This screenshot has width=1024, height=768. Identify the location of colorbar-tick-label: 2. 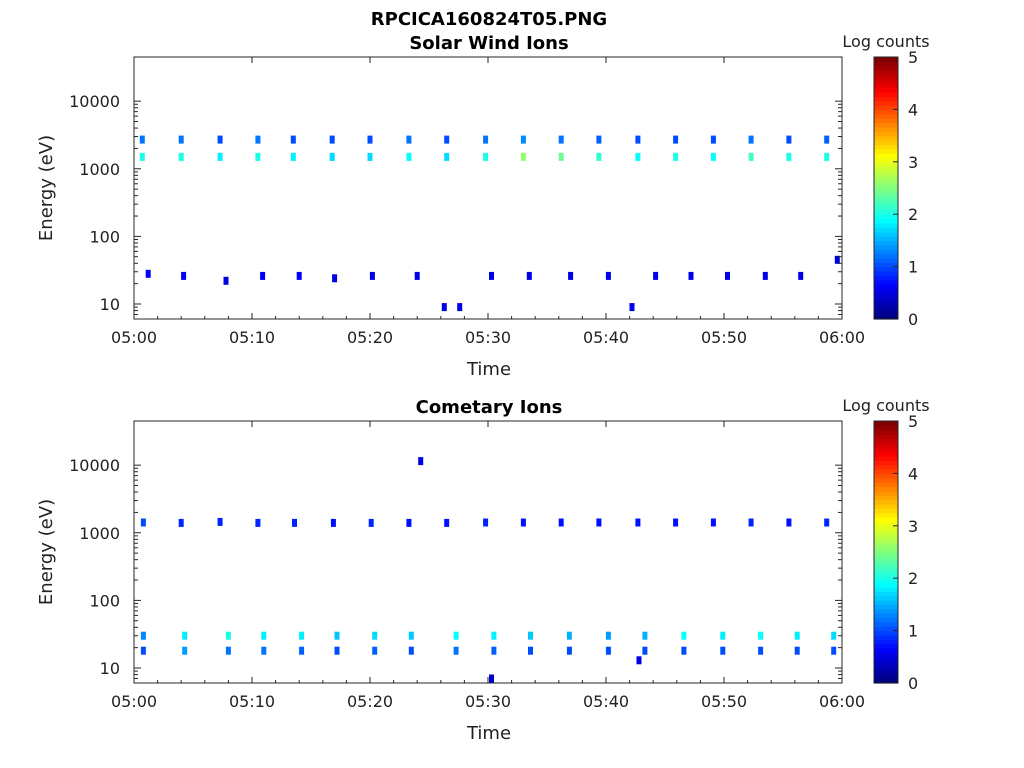
(913, 214).